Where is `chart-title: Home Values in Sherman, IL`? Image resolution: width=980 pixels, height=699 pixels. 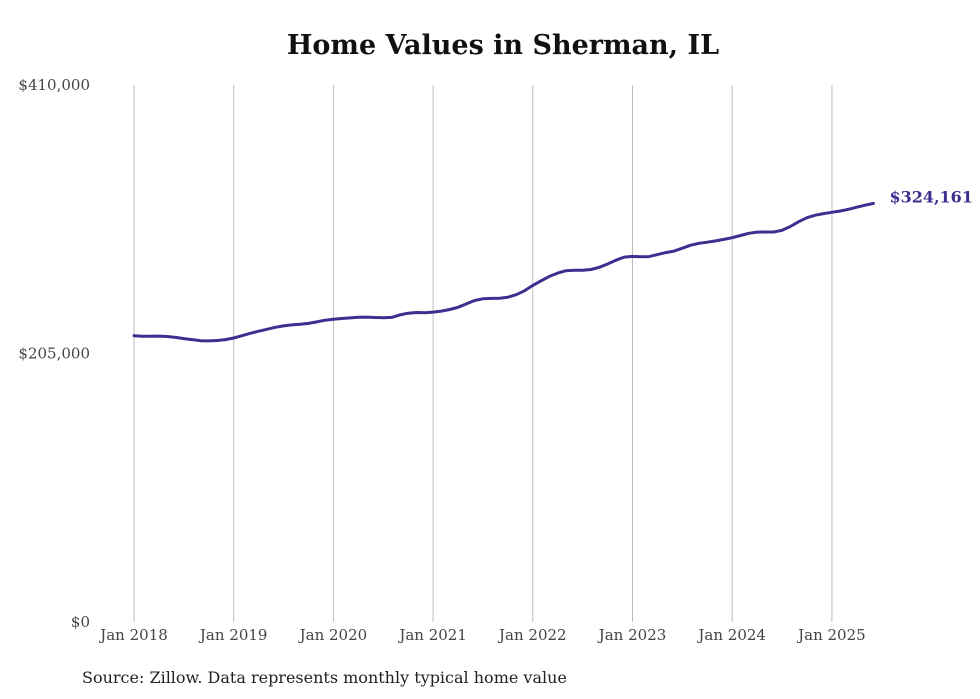 chart-title: Home Values in Sherman, IL is located at coordinates (503, 45).